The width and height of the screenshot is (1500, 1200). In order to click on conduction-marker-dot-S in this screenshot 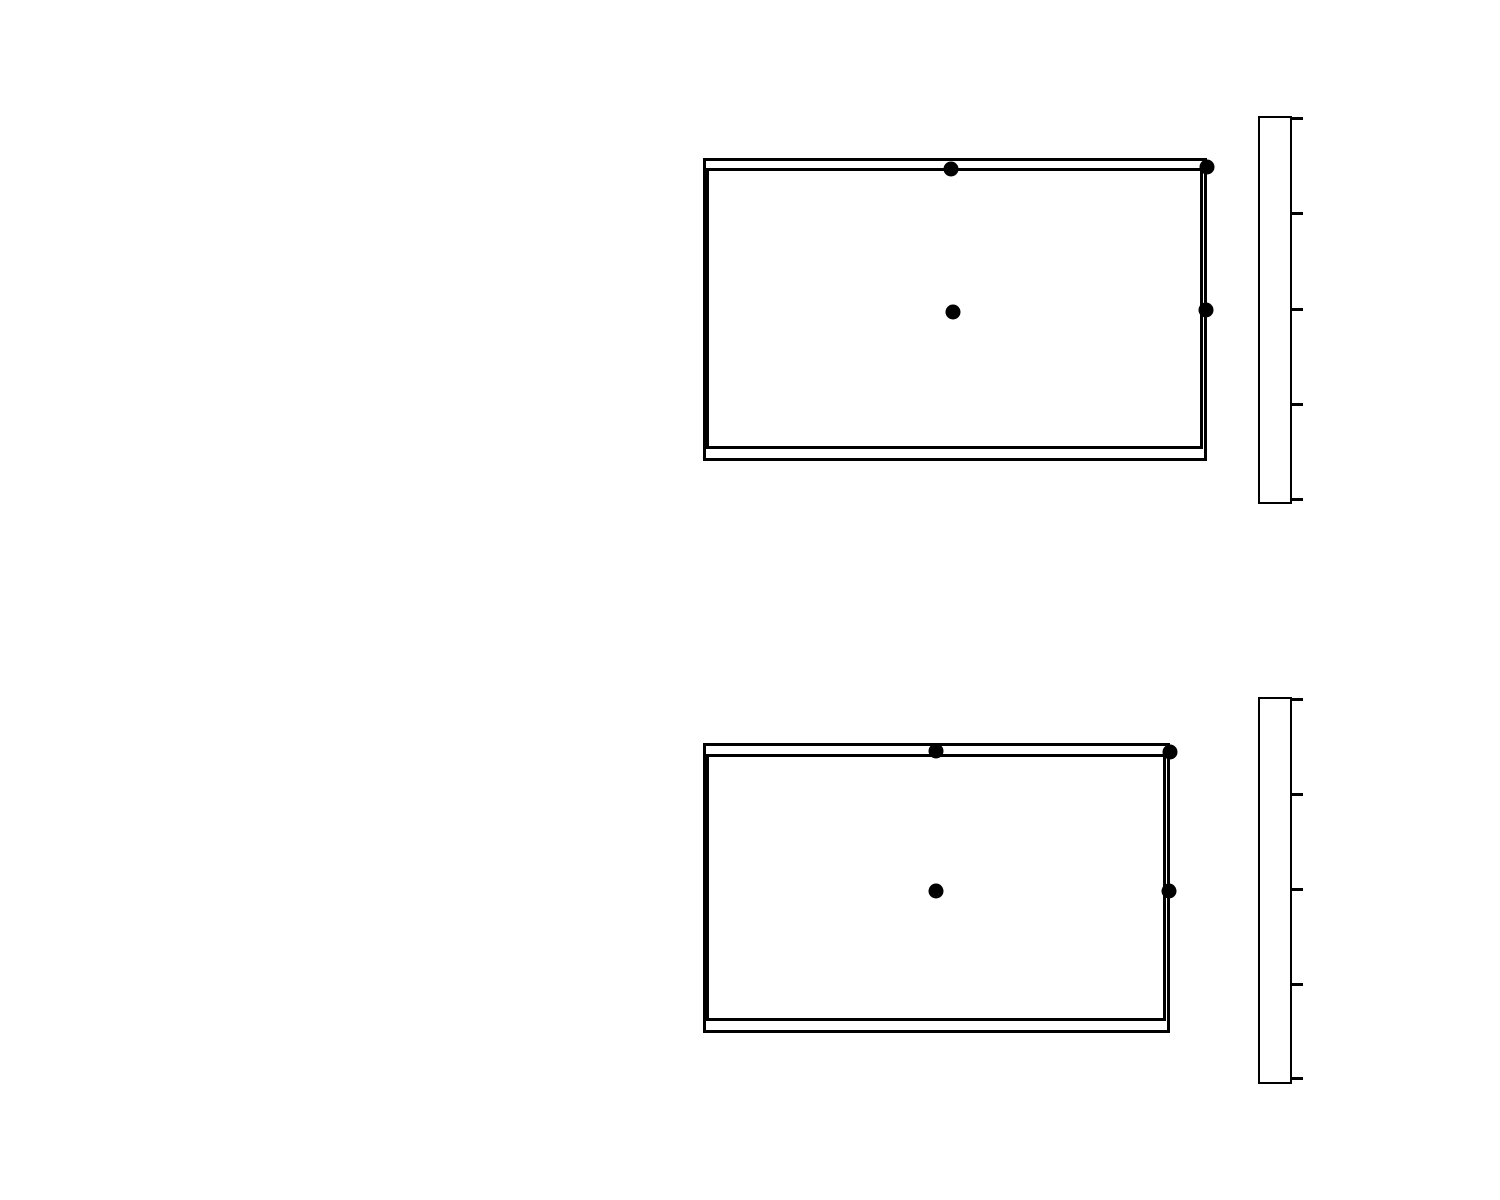, I will do `click(1207, 167)`.